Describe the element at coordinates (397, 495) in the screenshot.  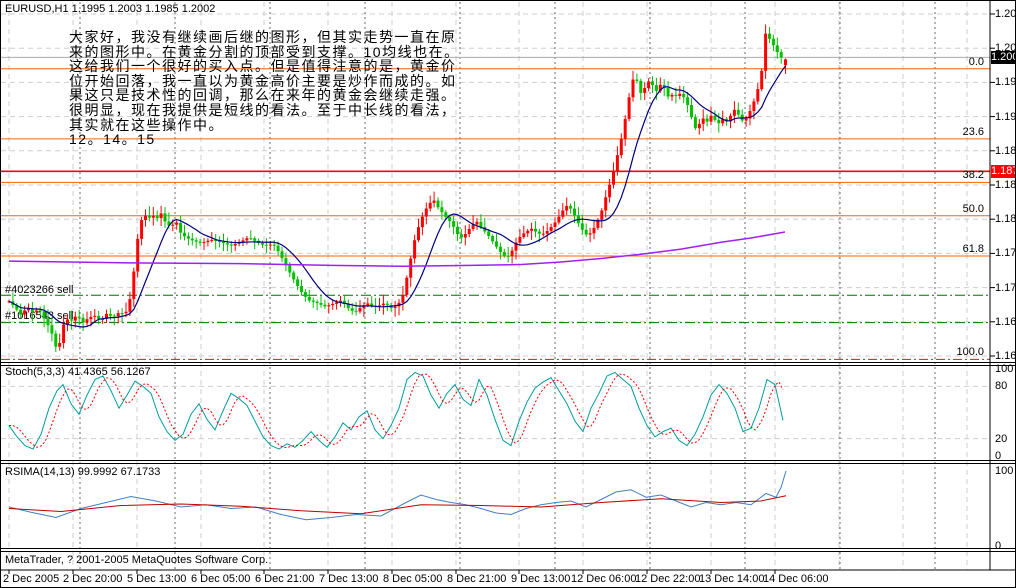
I see `rsi-main-line` at that location.